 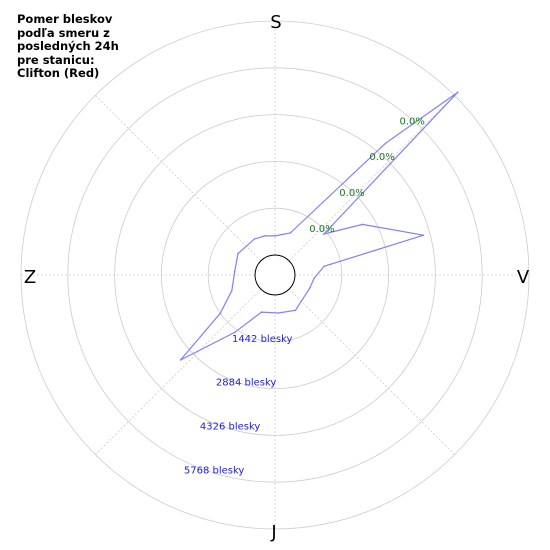 What do you see at coordinates (275, 22) in the screenshot?
I see `direction-label-top: S` at bounding box center [275, 22].